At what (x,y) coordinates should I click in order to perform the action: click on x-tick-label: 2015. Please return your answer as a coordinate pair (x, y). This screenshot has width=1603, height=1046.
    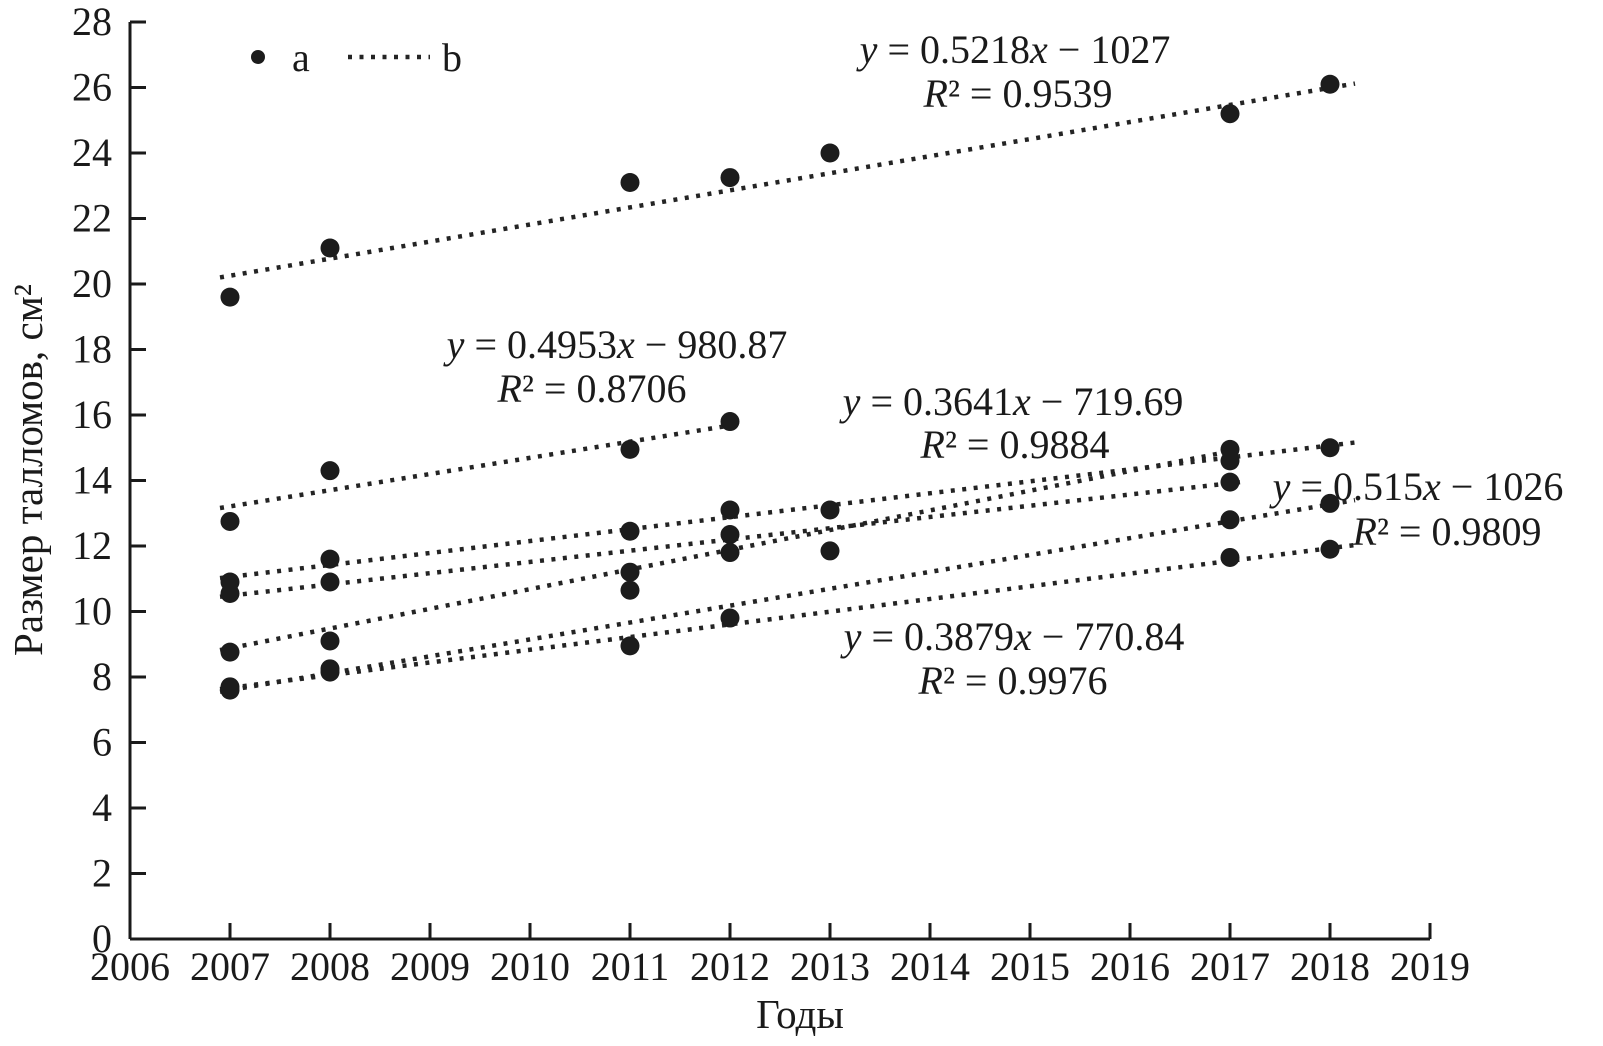
    Looking at the image, I should click on (1030, 966).